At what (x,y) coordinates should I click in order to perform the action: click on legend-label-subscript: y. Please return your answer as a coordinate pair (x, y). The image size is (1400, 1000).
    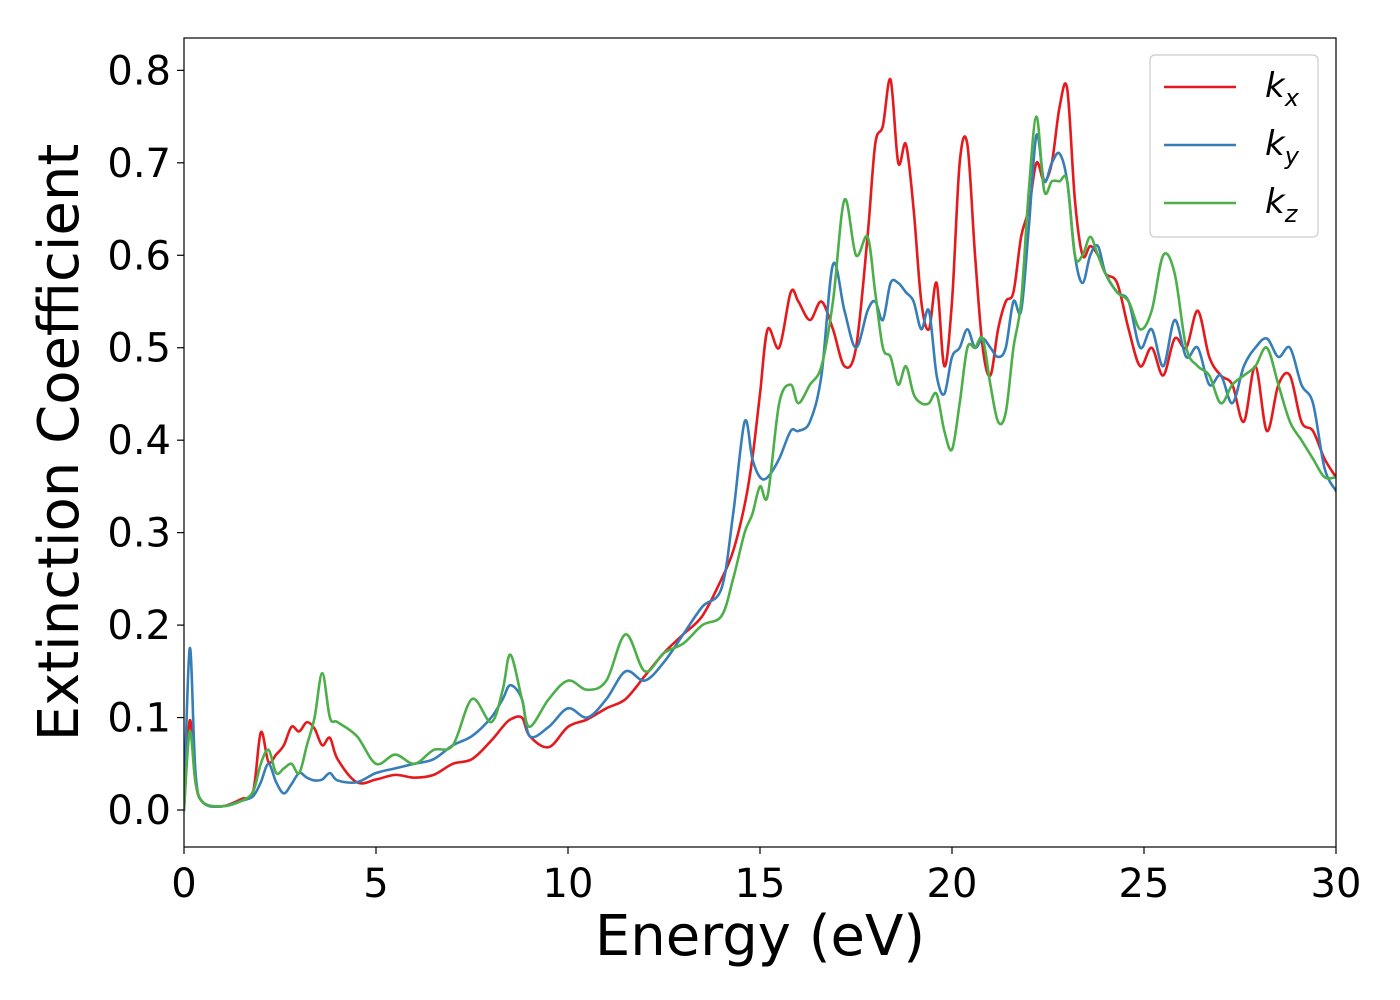
    Looking at the image, I should click on (1292, 156).